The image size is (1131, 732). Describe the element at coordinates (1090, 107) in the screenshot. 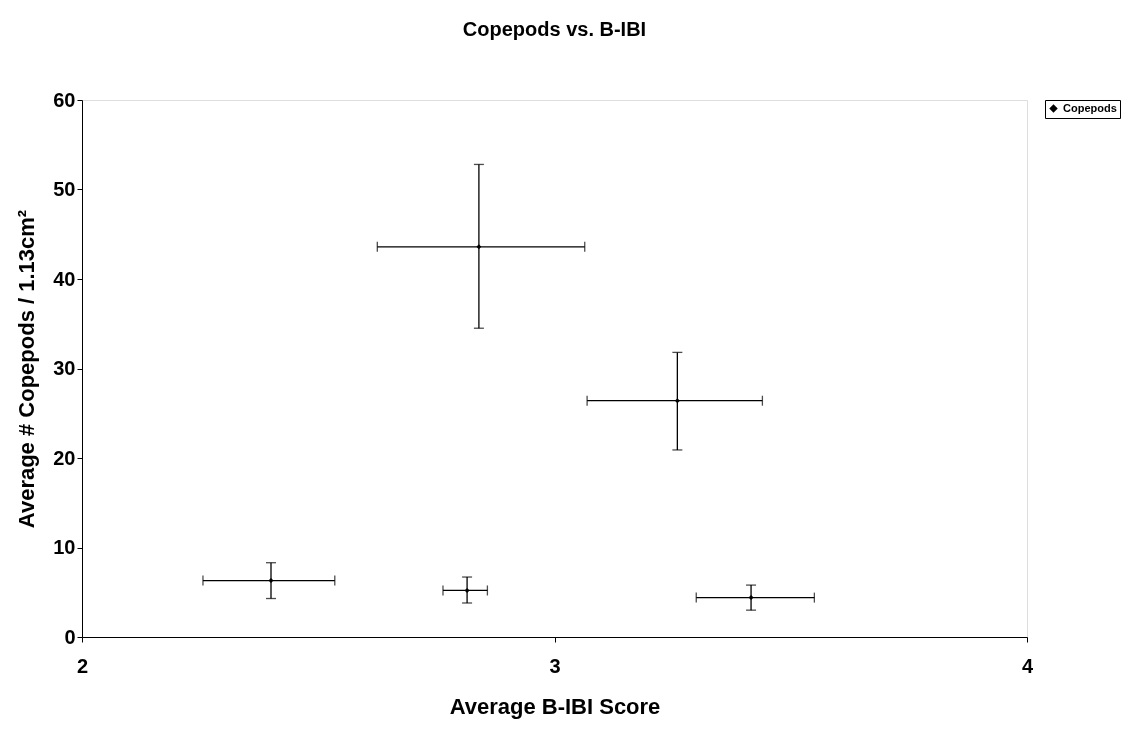

I see `legend-label: Copepods` at that location.